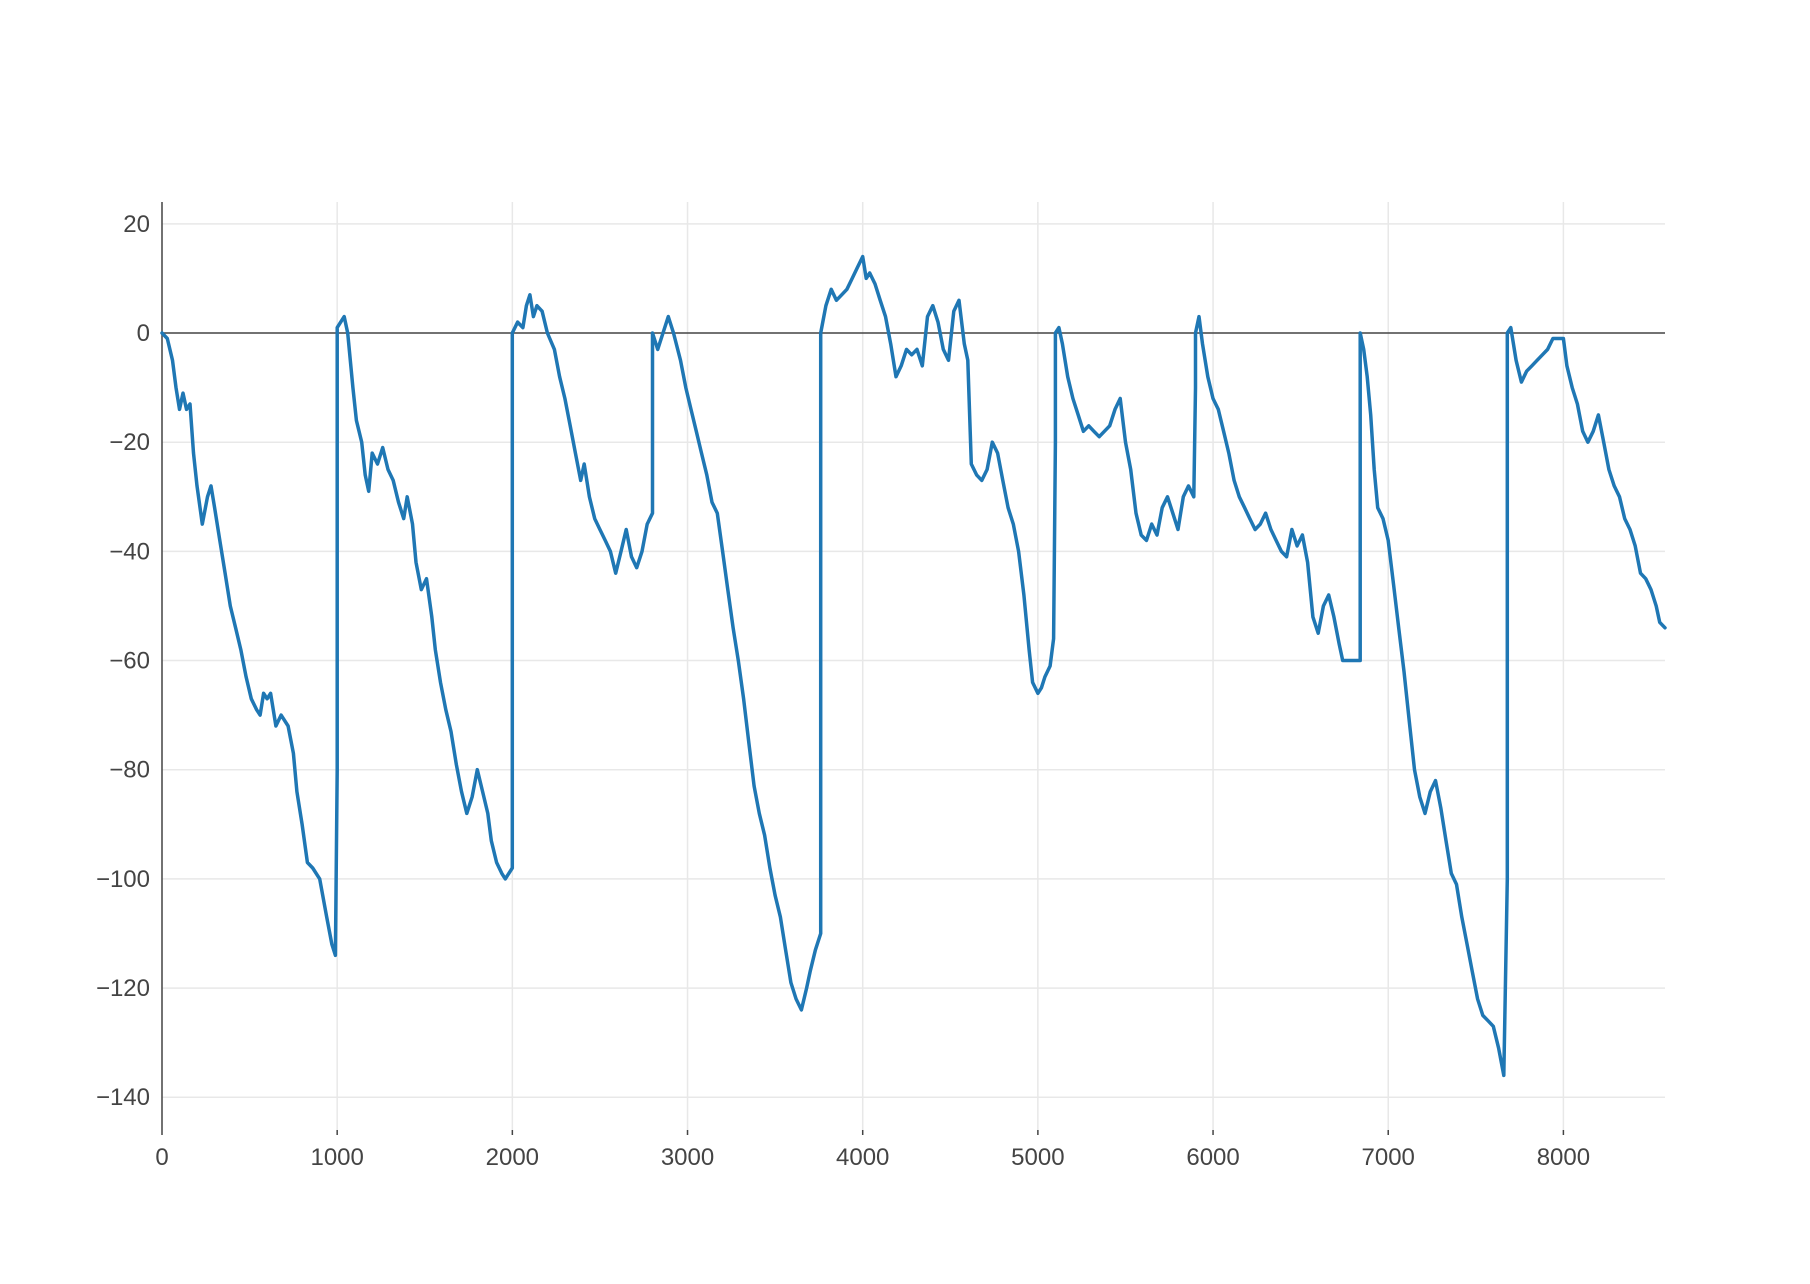 The image size is (1810, 1284). I want to click on x-tick-label-2000: 2000, so click(512, 1157).